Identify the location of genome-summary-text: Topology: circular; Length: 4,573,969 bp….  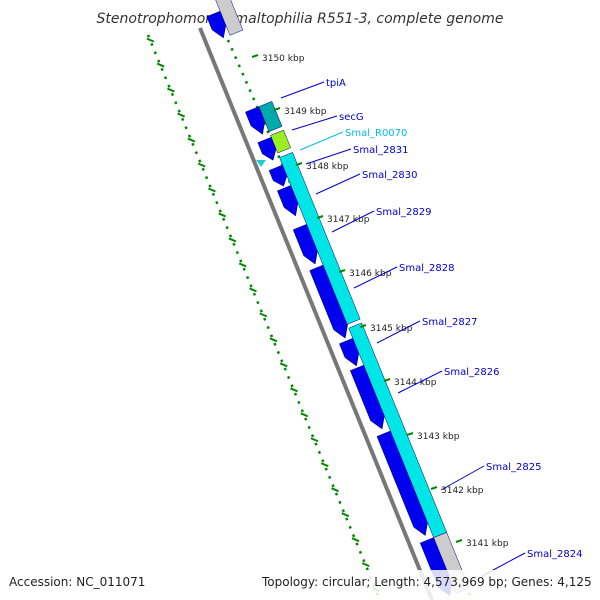
(426, 582).